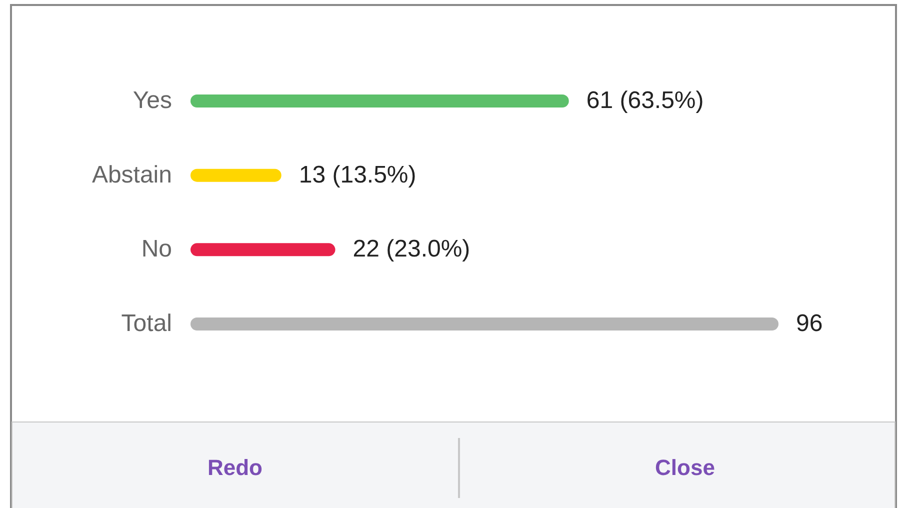  What do you see at coordinates (357, 174) in the screenshot?
I see `data-label: 13 (13.5%)` at bounding box center [357, 174].